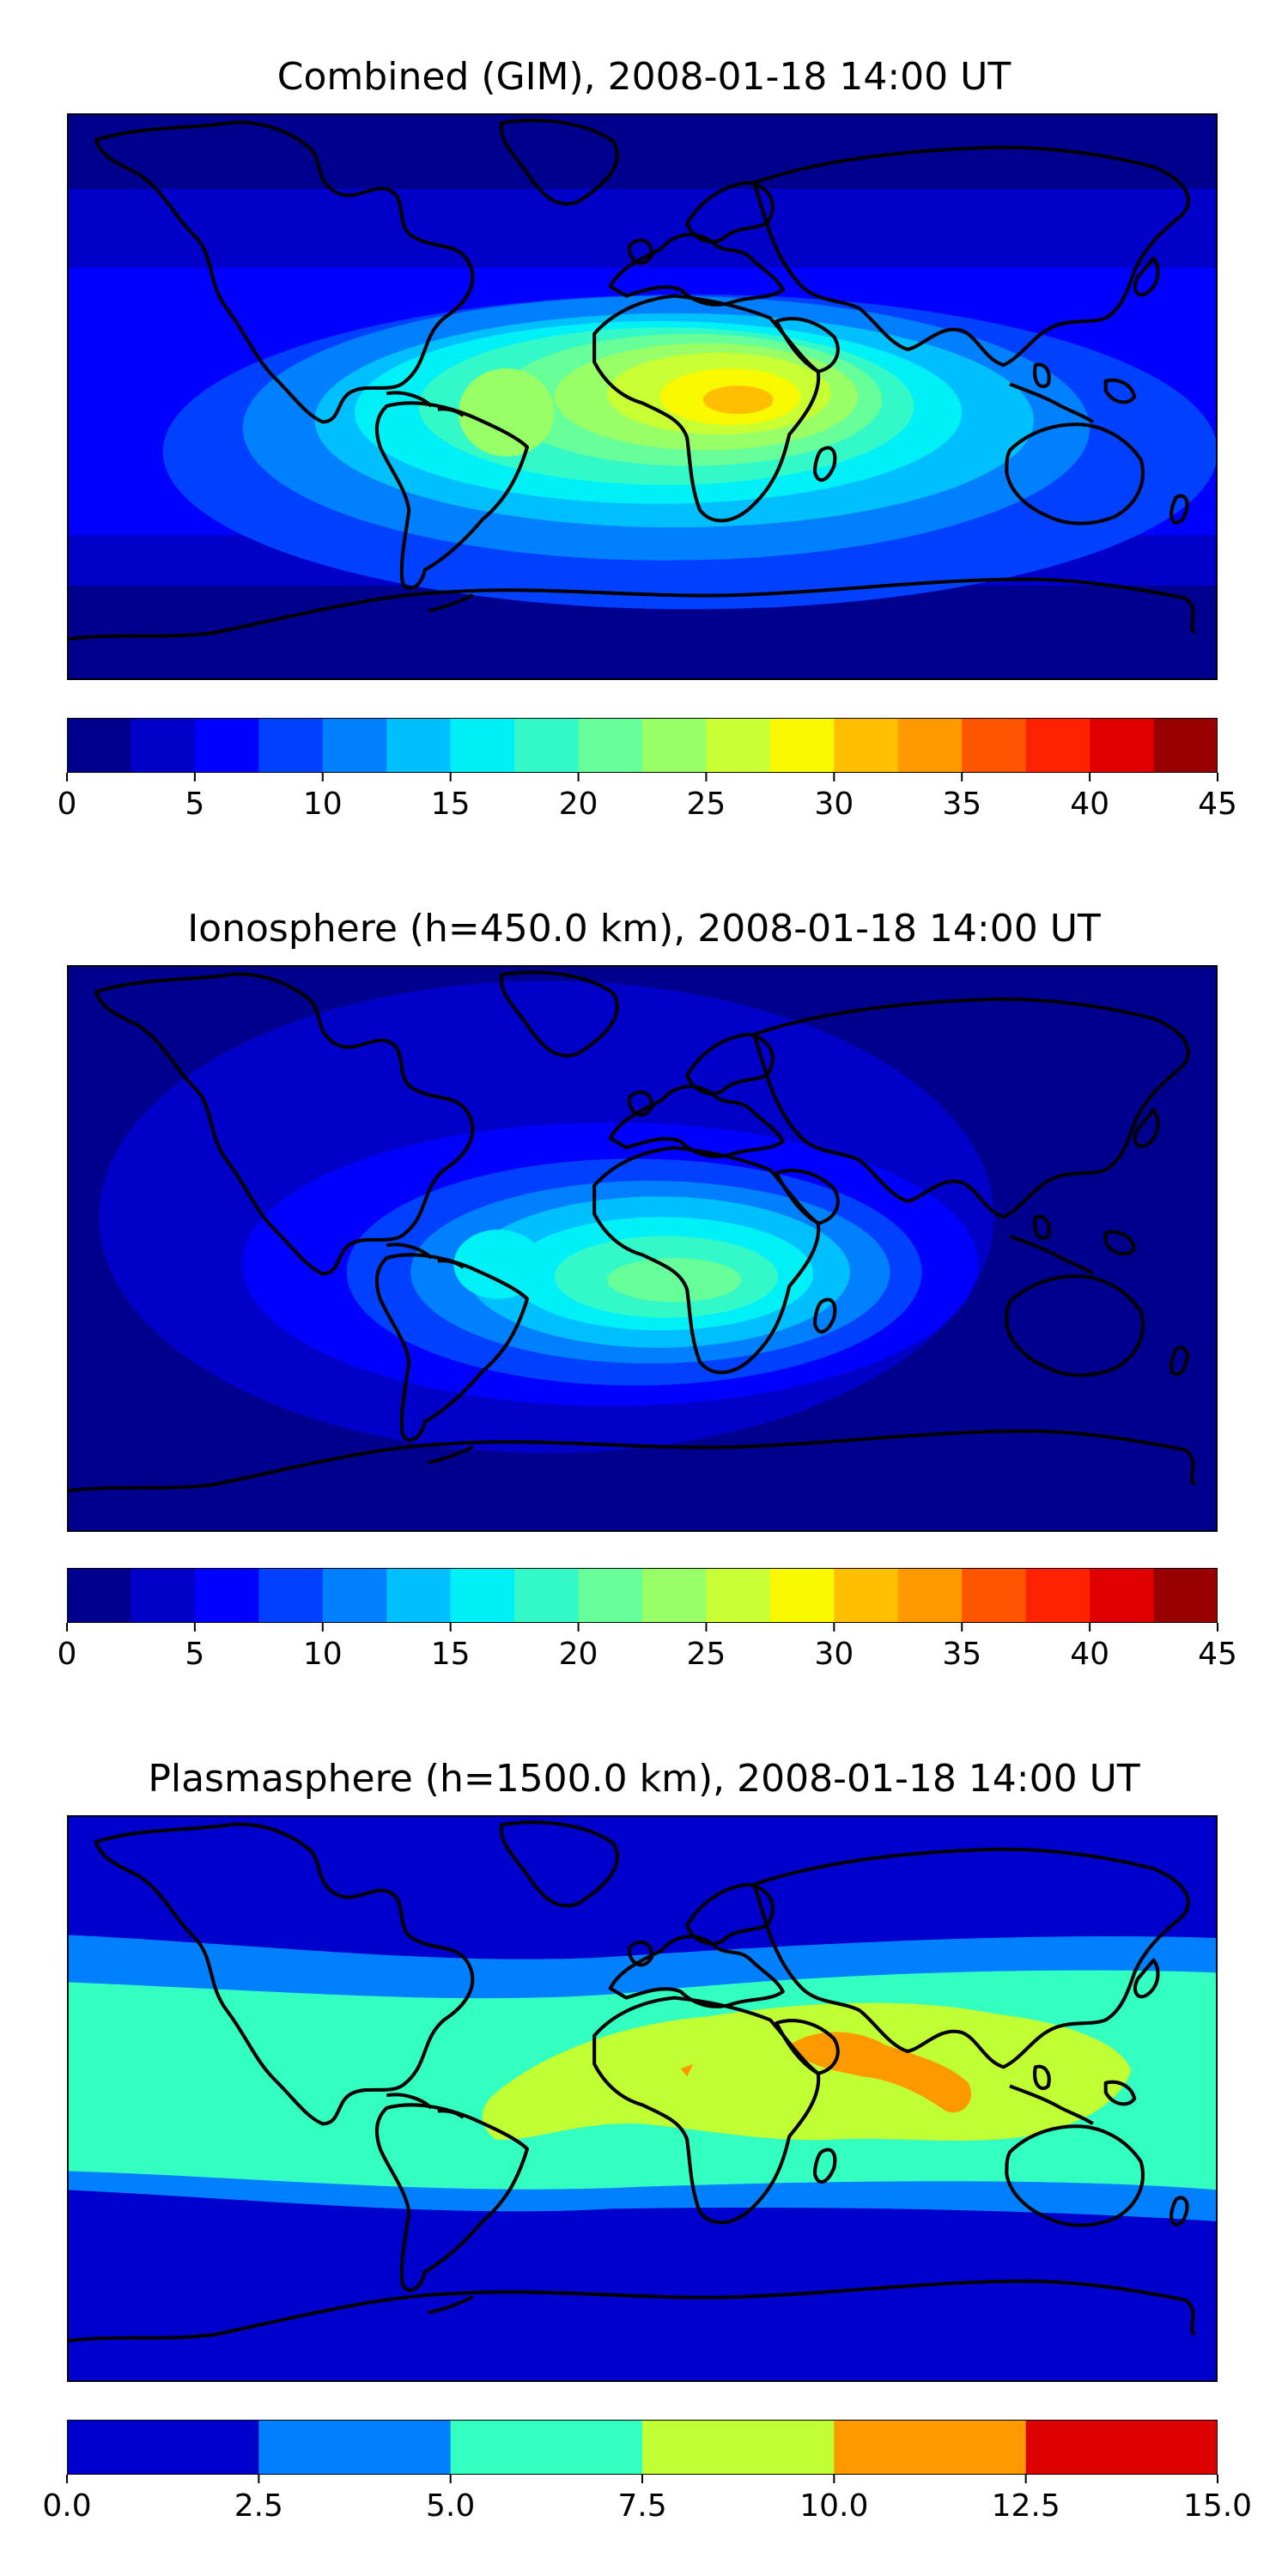  Describe the element at coordinates (834, 2506) in the screenshot. I see `colorbar-tick-label: 10.0` at that location.